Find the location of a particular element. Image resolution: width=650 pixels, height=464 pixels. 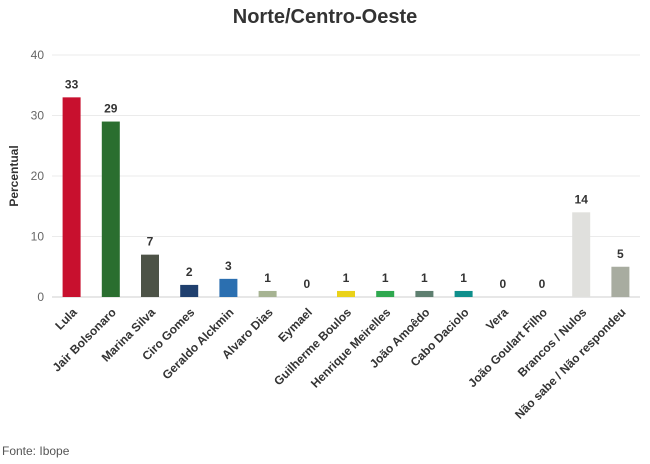

category-label: Vera is located at coordinates (497, 319).